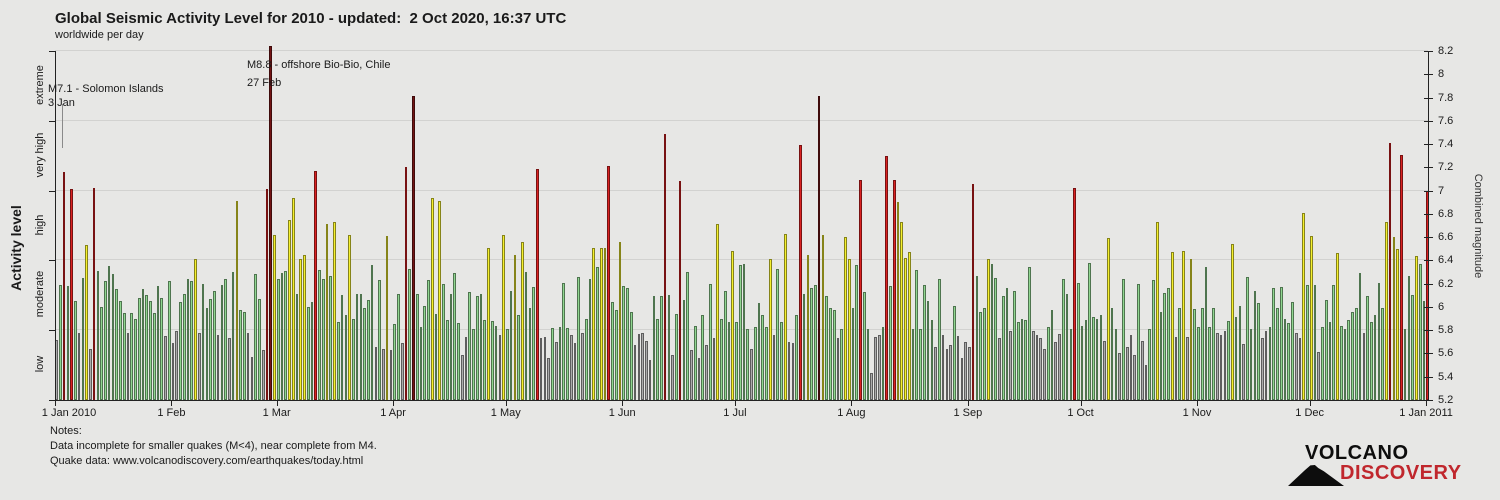 The width and height of the screenshot is (1500, 500). What do you see at coordinates (1446, 97) in the screenshot?
I see `magnitude-tick-label: 7.8` at bounding box center [1446, 97].